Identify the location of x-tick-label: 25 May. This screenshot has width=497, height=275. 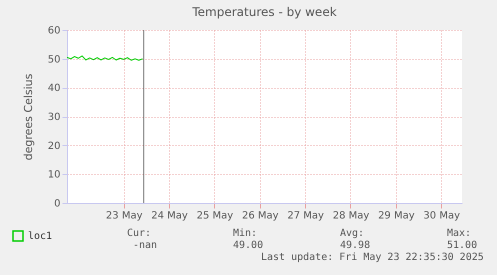
(215, 216).